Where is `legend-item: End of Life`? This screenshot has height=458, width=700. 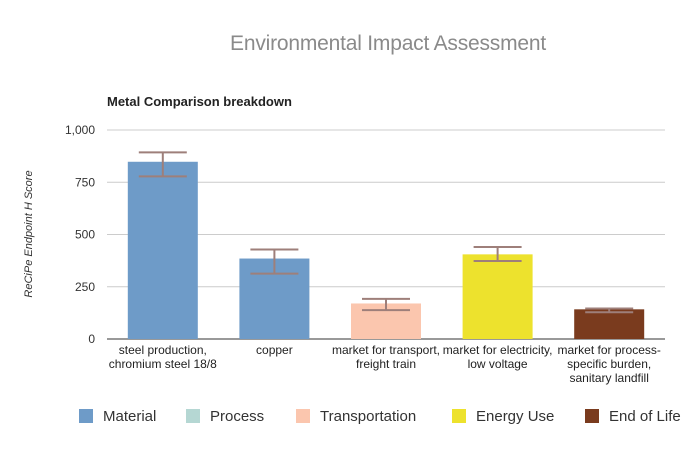
legend-item: End of Life is located at coordinates (633, 416).